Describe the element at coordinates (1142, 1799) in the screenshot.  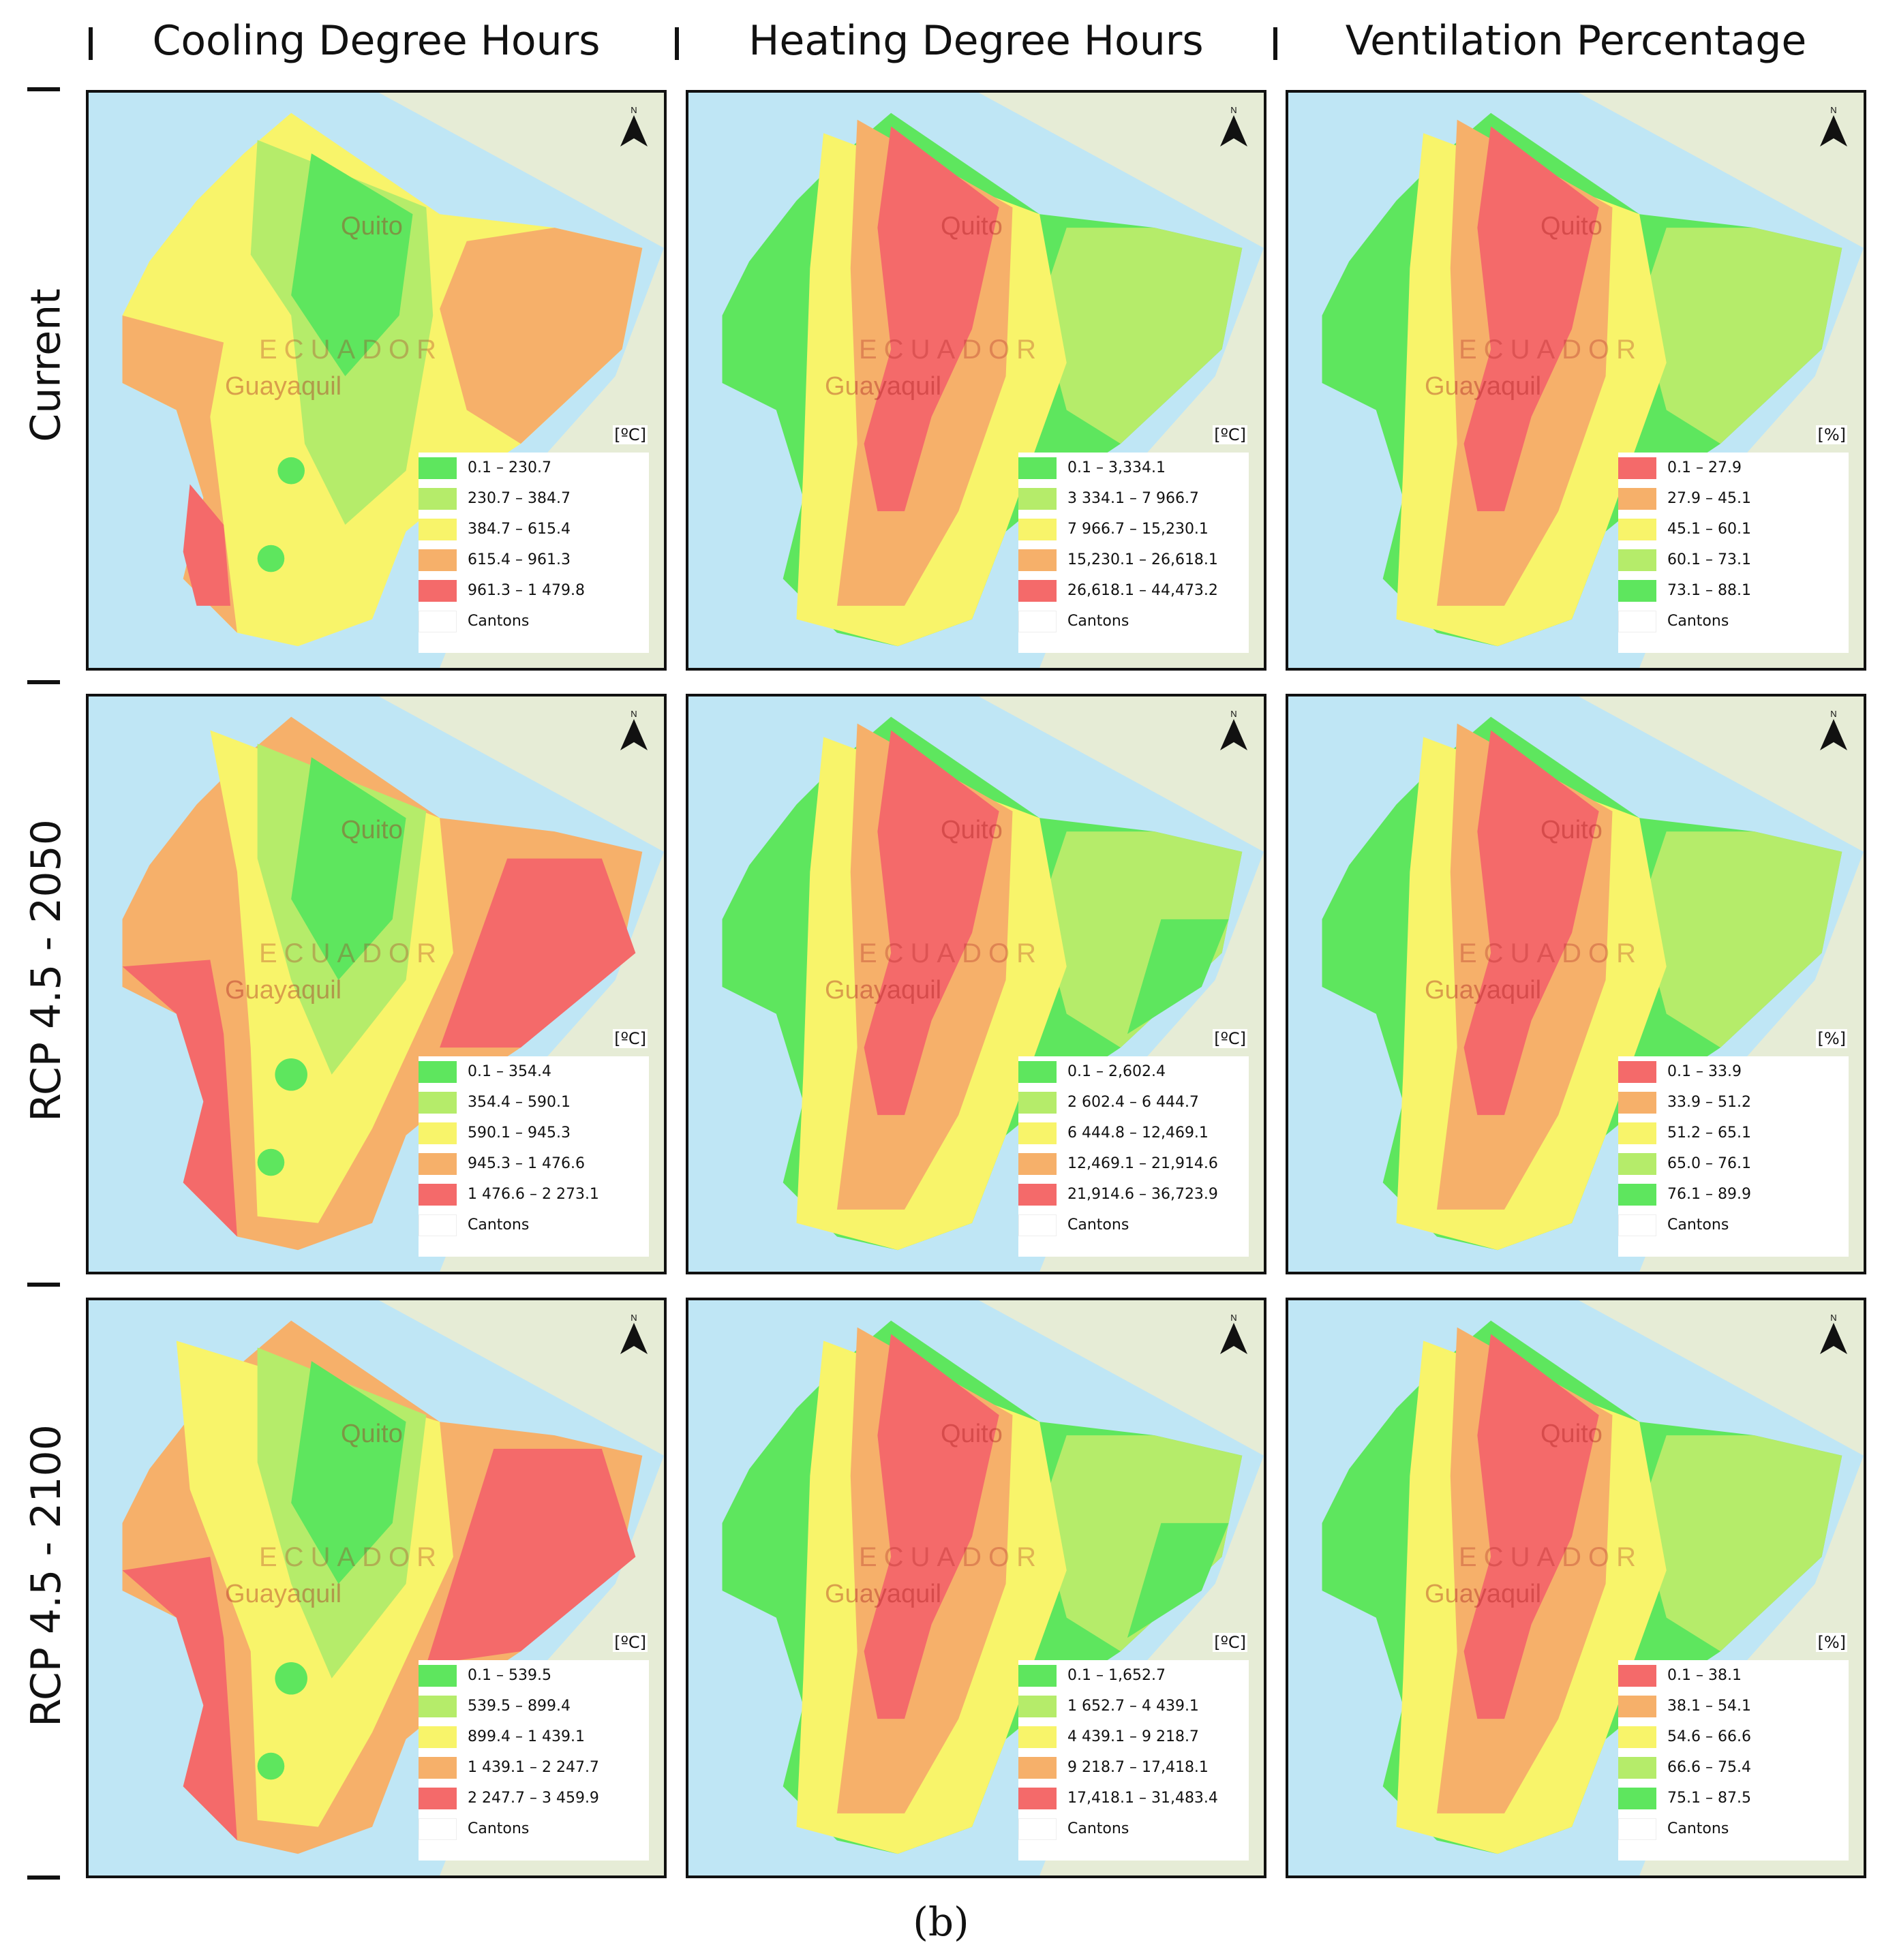
I see `legend-range: 17,418.1 – 31,483.4` at that location.